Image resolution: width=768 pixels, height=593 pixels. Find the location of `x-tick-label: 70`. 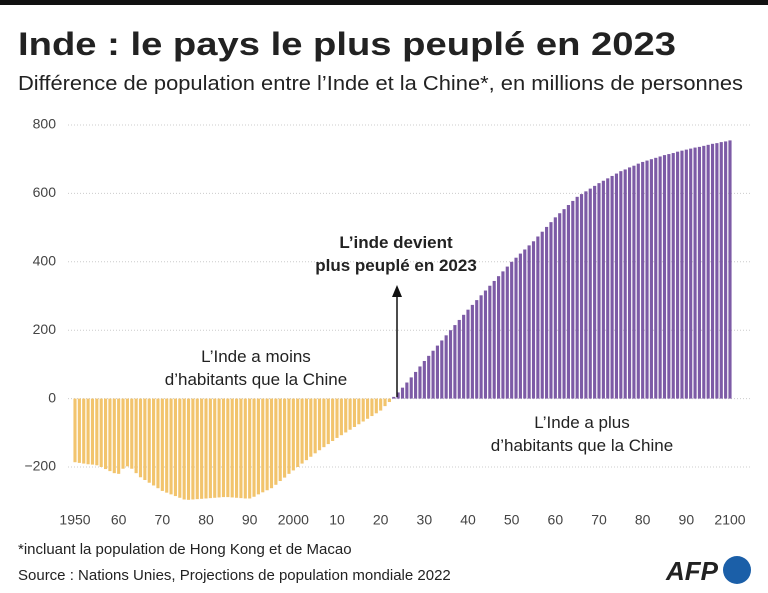

x-tick-label: 70 is located at coordinates (599, 520).